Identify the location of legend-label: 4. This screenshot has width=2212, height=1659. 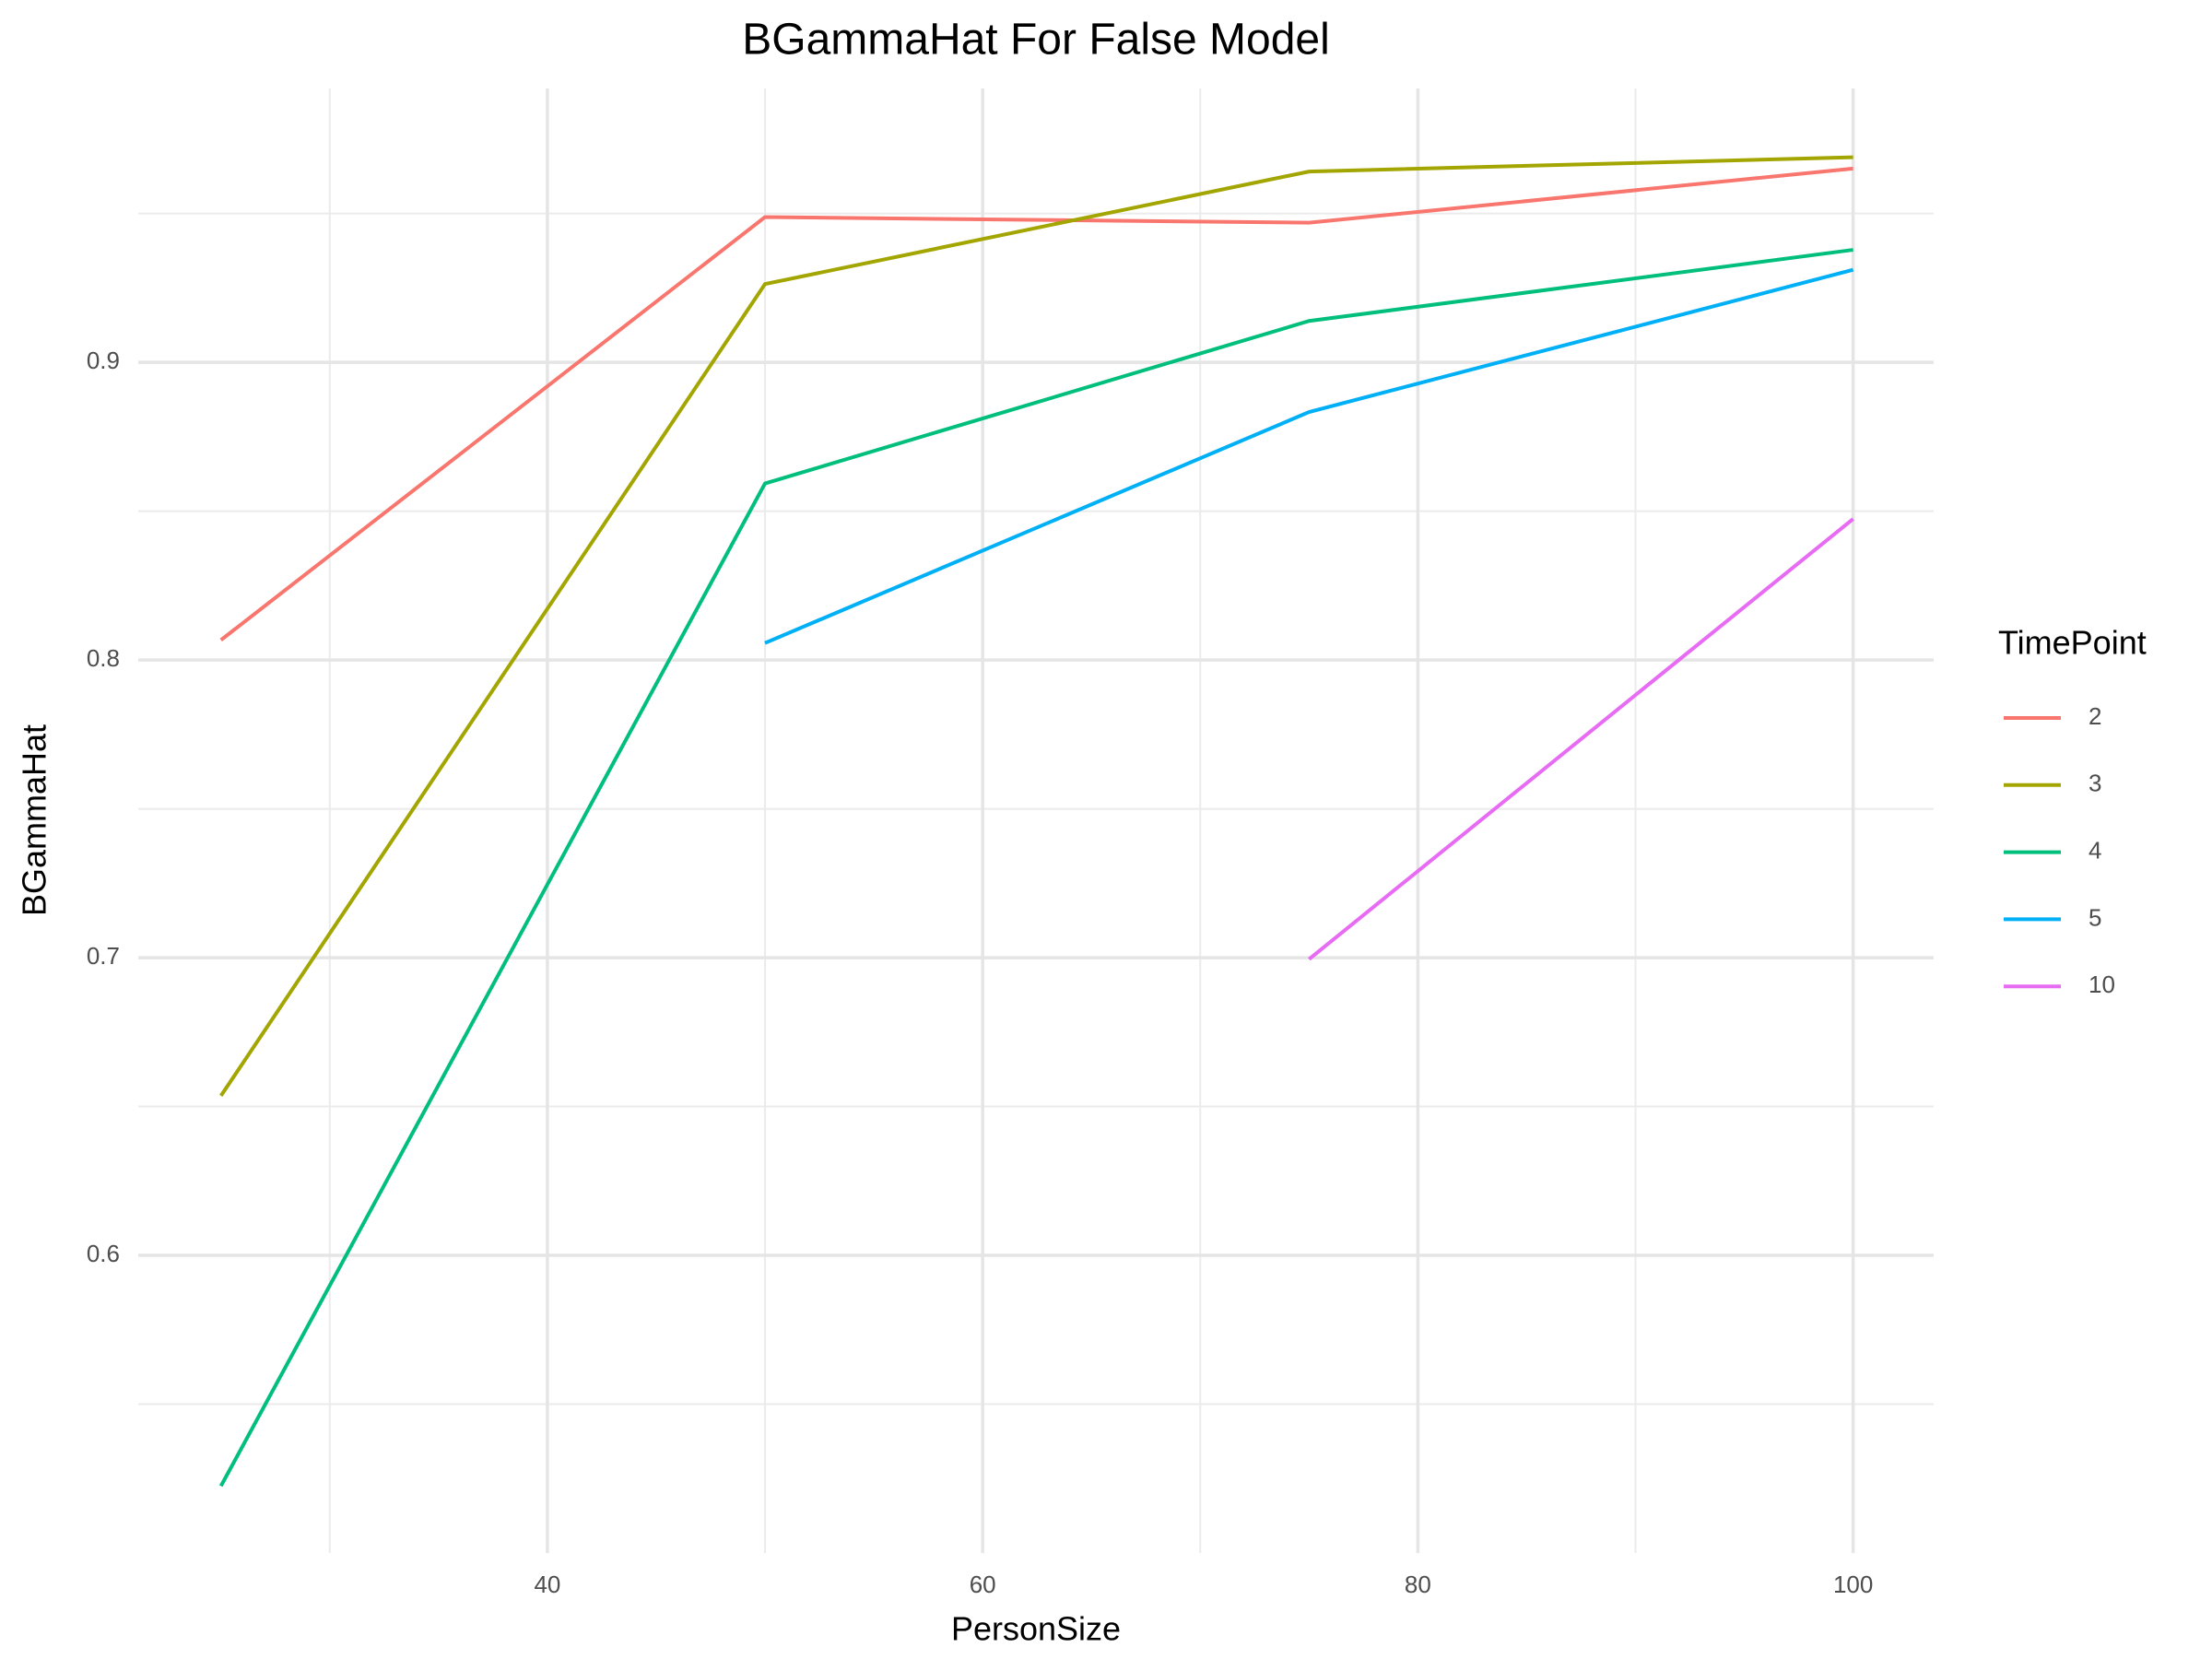
(2094, 850).